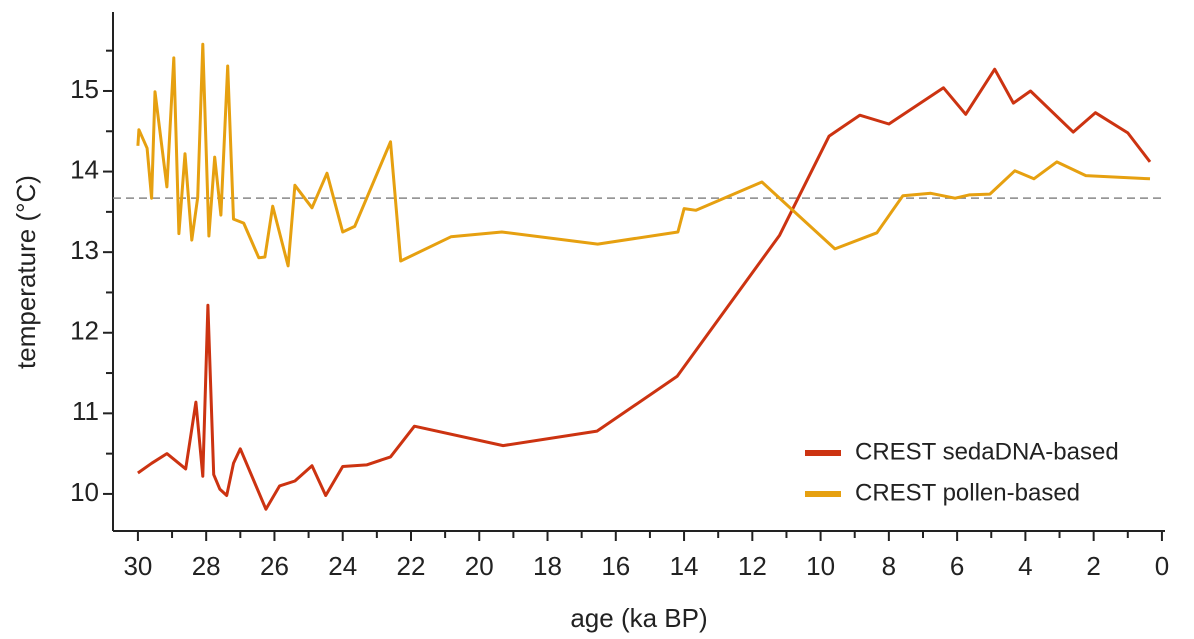 The image size is (1194, 639). I want to click on x-tick-label: 30, so click(137, 566).